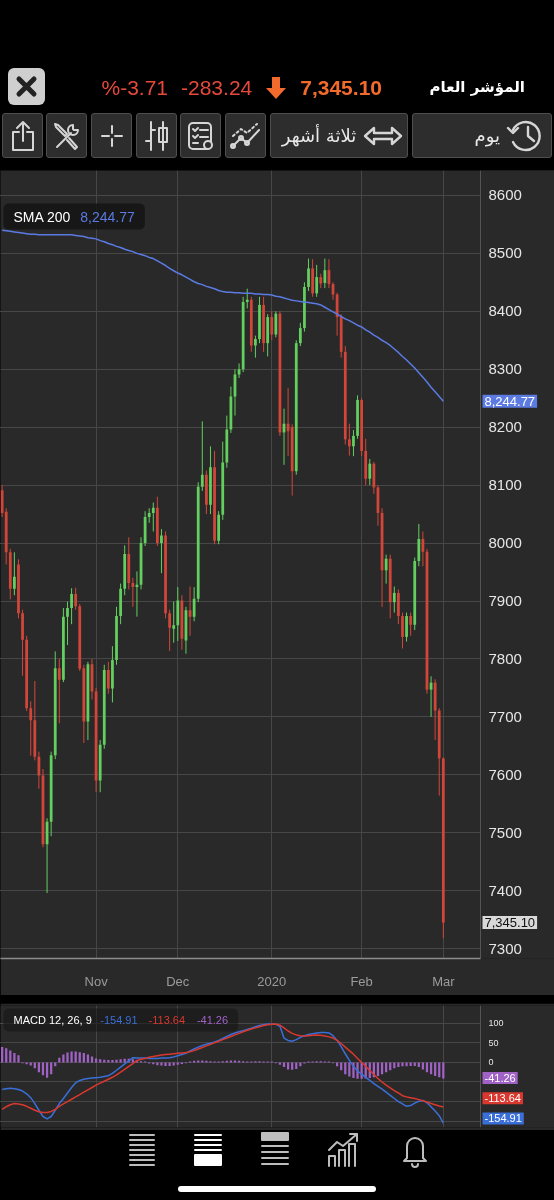 The image size is (554, 1200). I want to click on x-tick-label: 2020, so click(272, 981).